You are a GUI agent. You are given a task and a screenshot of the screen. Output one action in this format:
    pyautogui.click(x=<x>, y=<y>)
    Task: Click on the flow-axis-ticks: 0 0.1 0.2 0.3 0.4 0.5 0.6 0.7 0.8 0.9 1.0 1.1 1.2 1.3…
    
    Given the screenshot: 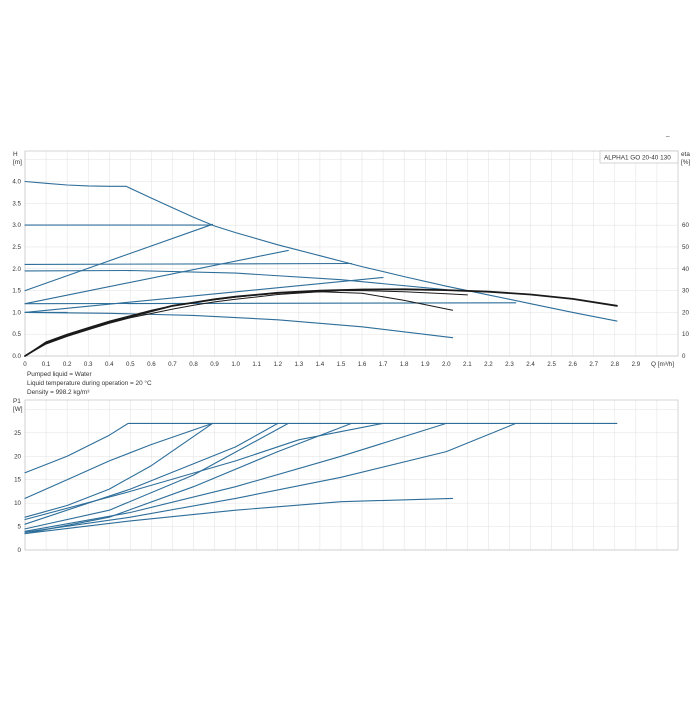 What is the action you would take?
    pyautogui.click(x=331, y=364)
    